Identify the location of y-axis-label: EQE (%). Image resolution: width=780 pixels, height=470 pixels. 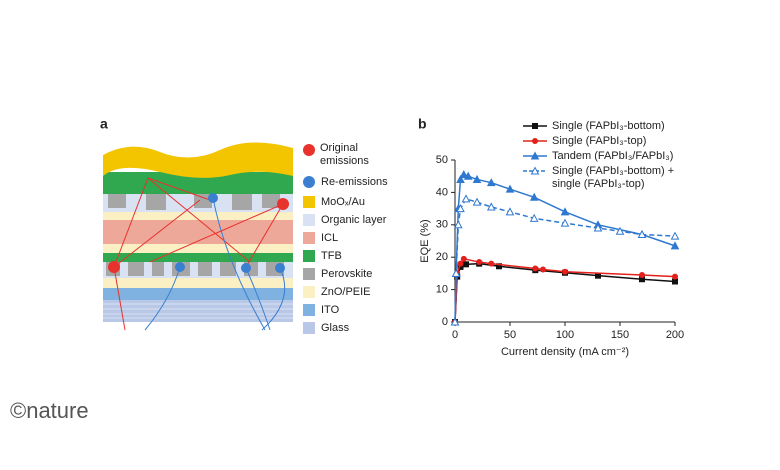
(425, 240).